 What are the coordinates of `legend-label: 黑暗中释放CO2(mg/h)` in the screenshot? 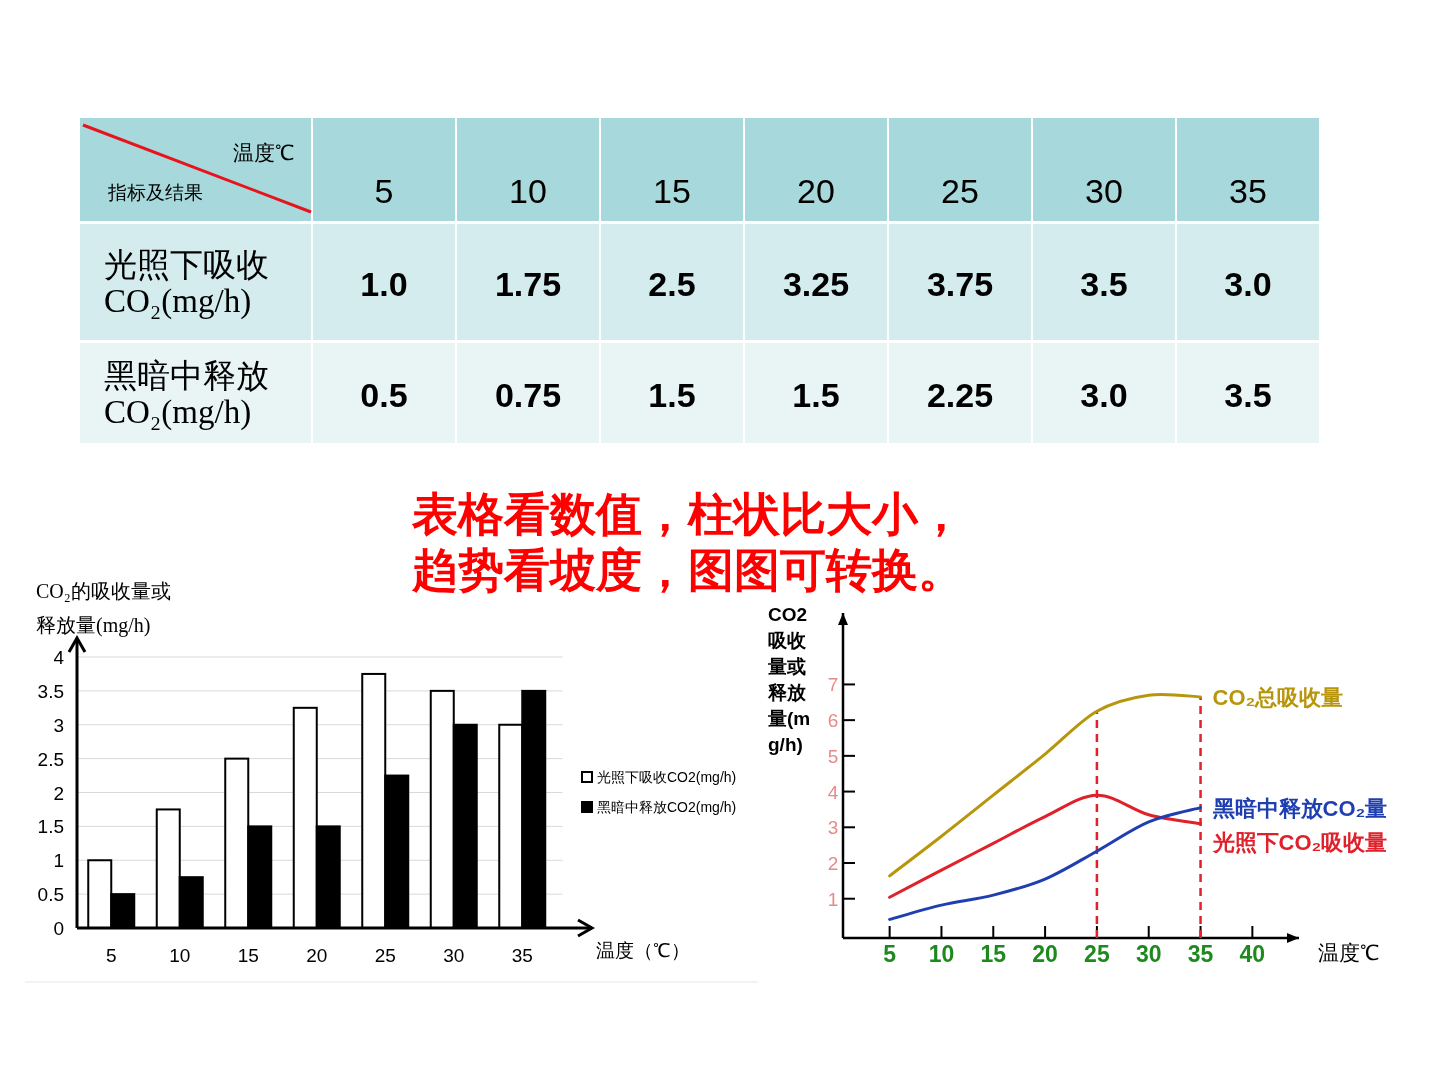 It's located at (667, 807).